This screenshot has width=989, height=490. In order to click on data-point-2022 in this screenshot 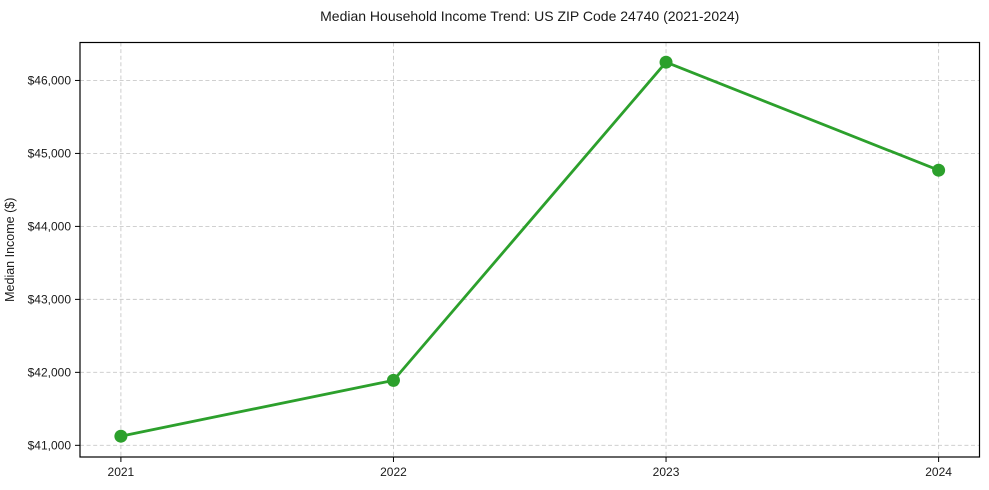, I will do `click(393, 380)`.